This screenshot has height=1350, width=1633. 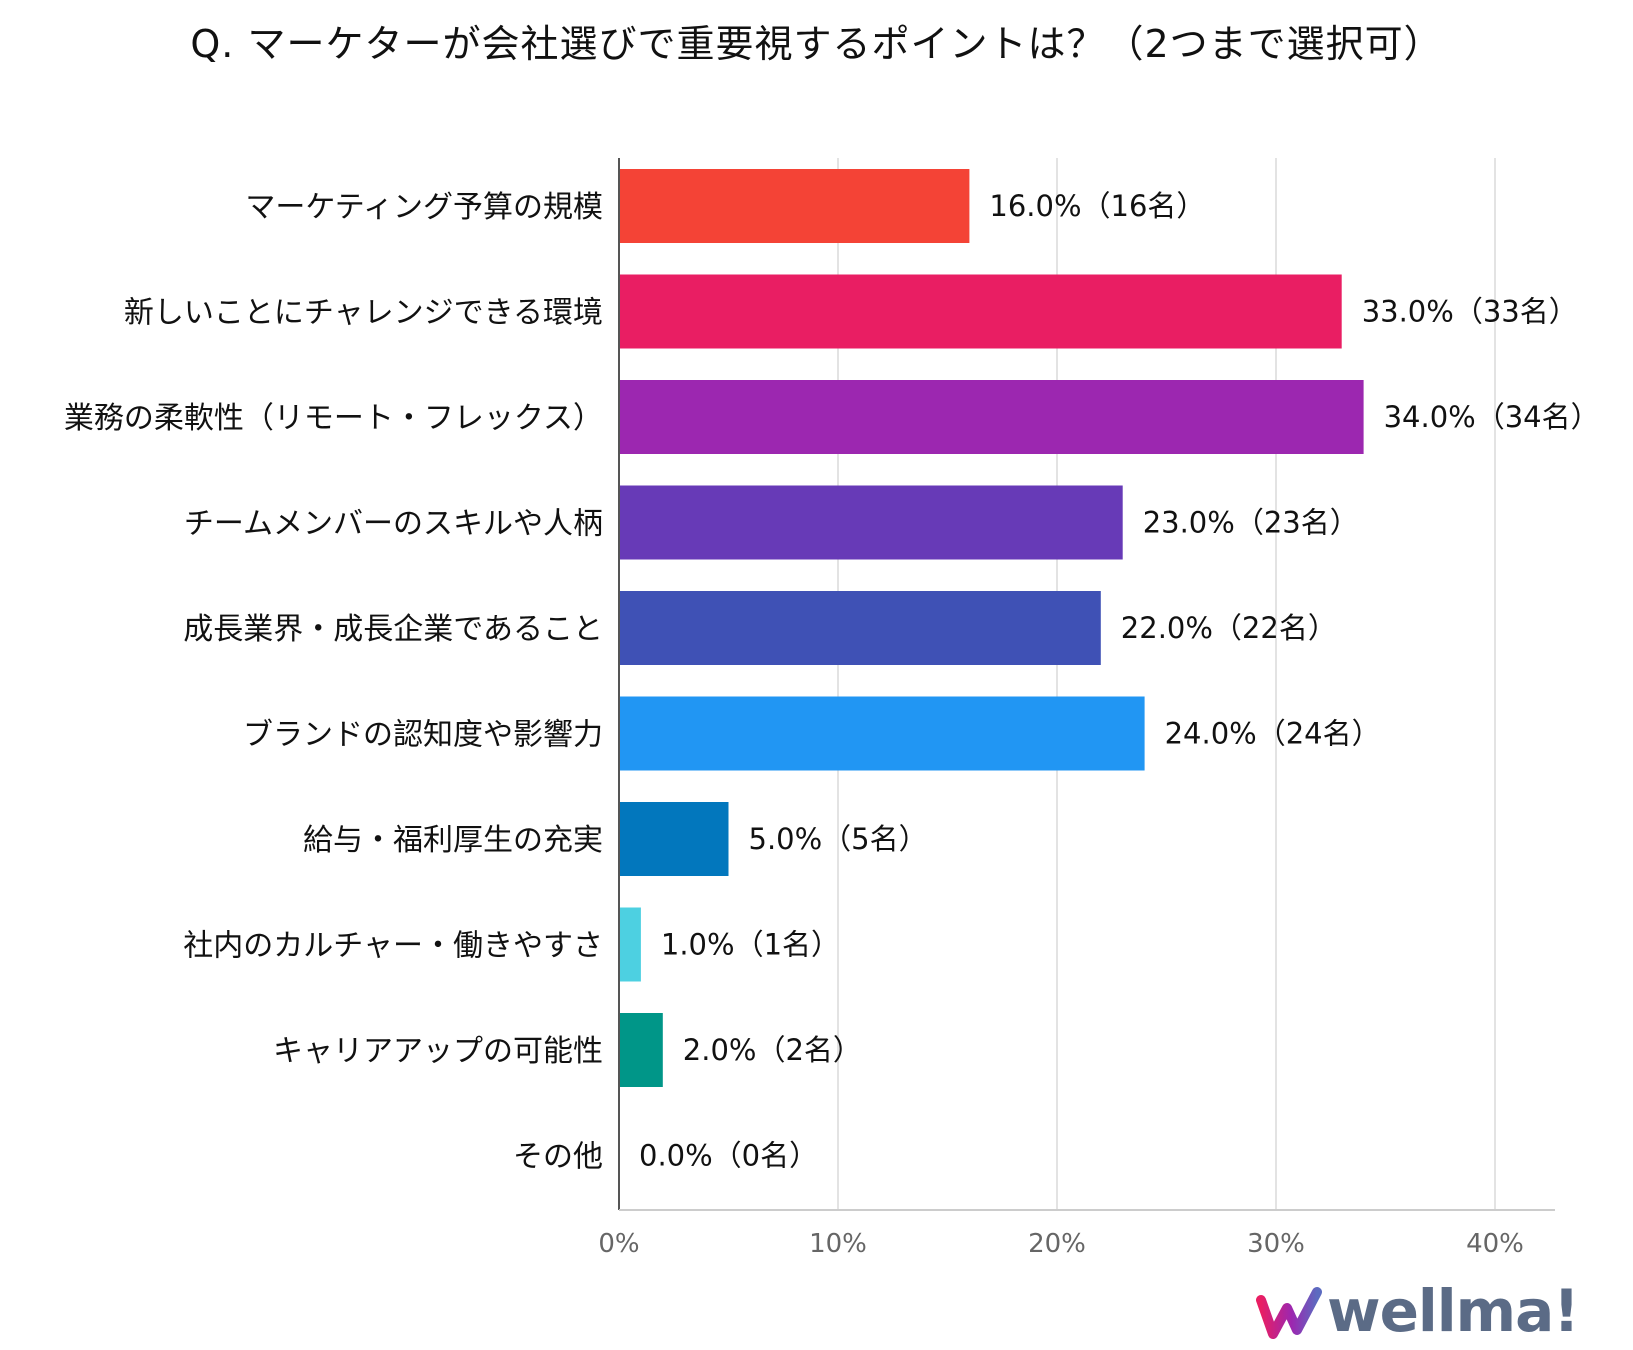 I want to click on category-label-3: 業務の柔軟性（リモート・フレックス）, so click(x=333, y=418).